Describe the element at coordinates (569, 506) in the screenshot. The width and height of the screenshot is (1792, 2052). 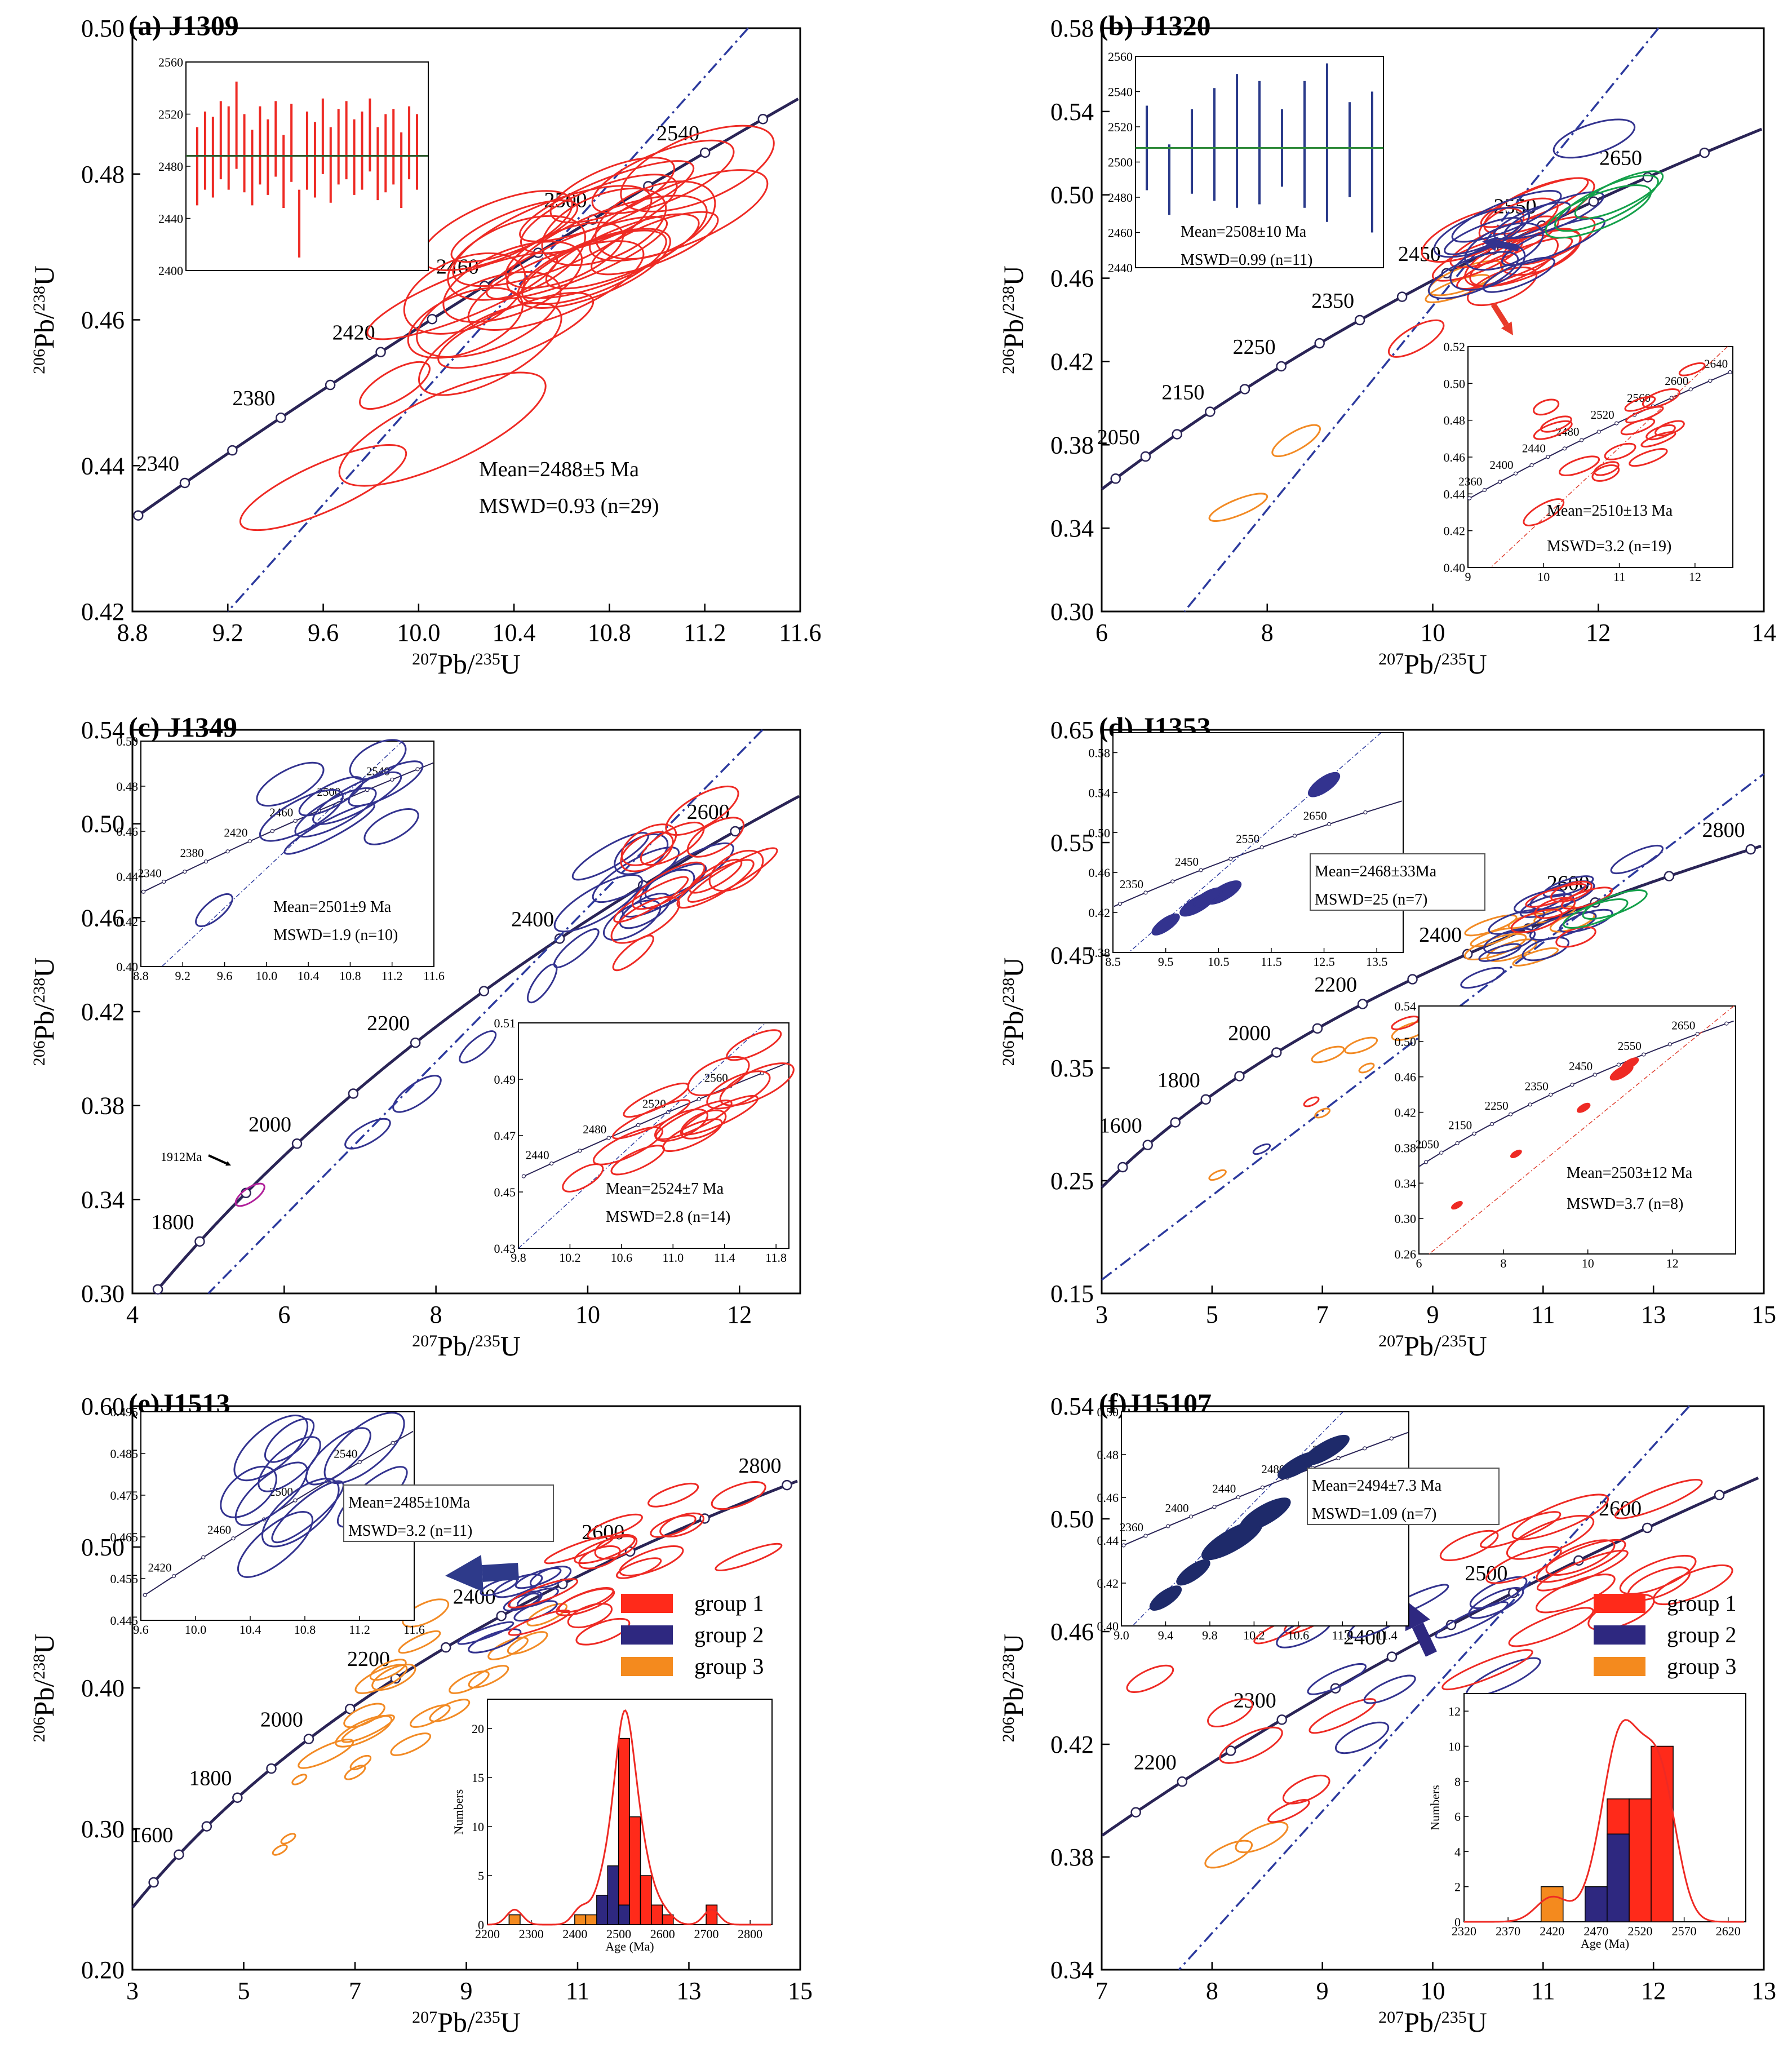
I see `mswd-annotation: MSWD=0.93 (n=29)` at that location.